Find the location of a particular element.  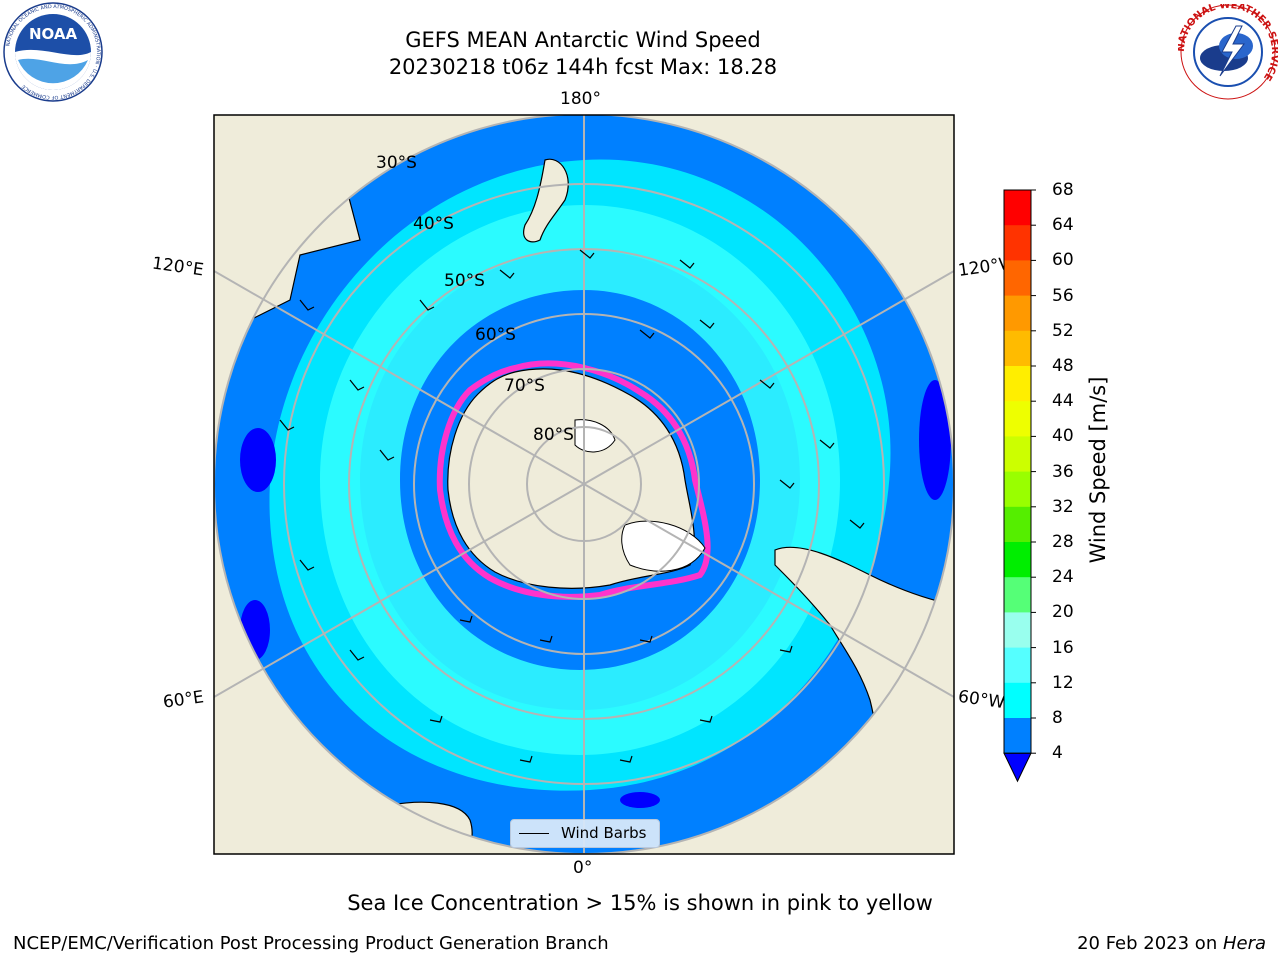

lat-label-50s: 50°S is located at coordinates (464, 281).